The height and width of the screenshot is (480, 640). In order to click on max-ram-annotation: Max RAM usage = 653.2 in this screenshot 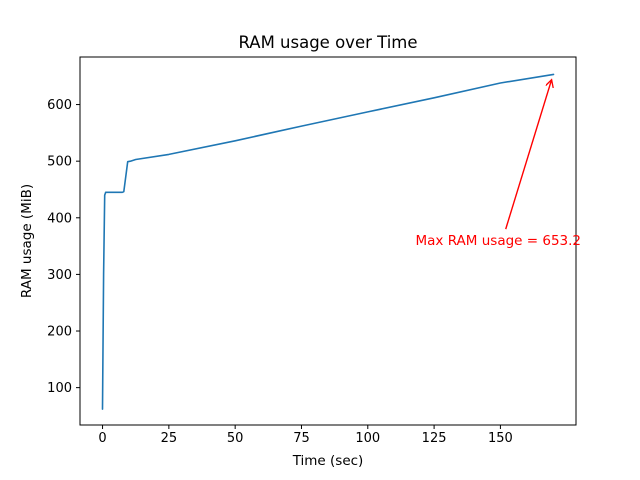, I will do `click(498, 241)`.